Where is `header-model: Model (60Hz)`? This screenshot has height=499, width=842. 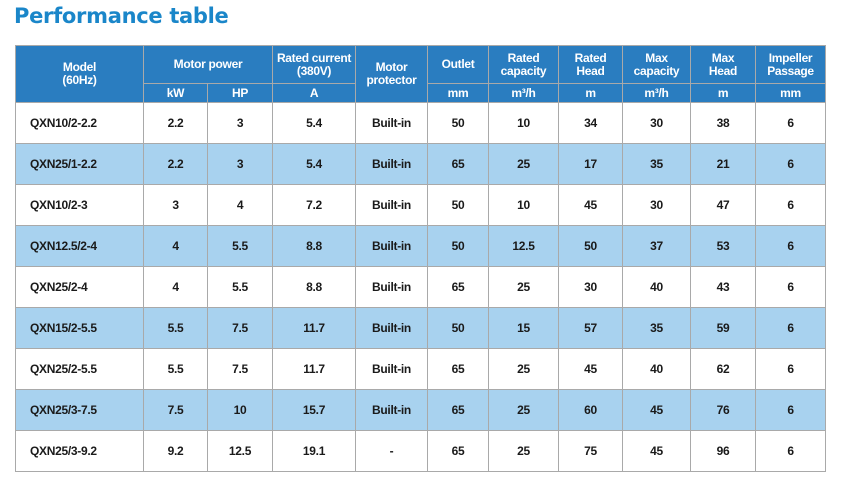 header-model: Model (60Hz) is located at coordinates (79, 74).